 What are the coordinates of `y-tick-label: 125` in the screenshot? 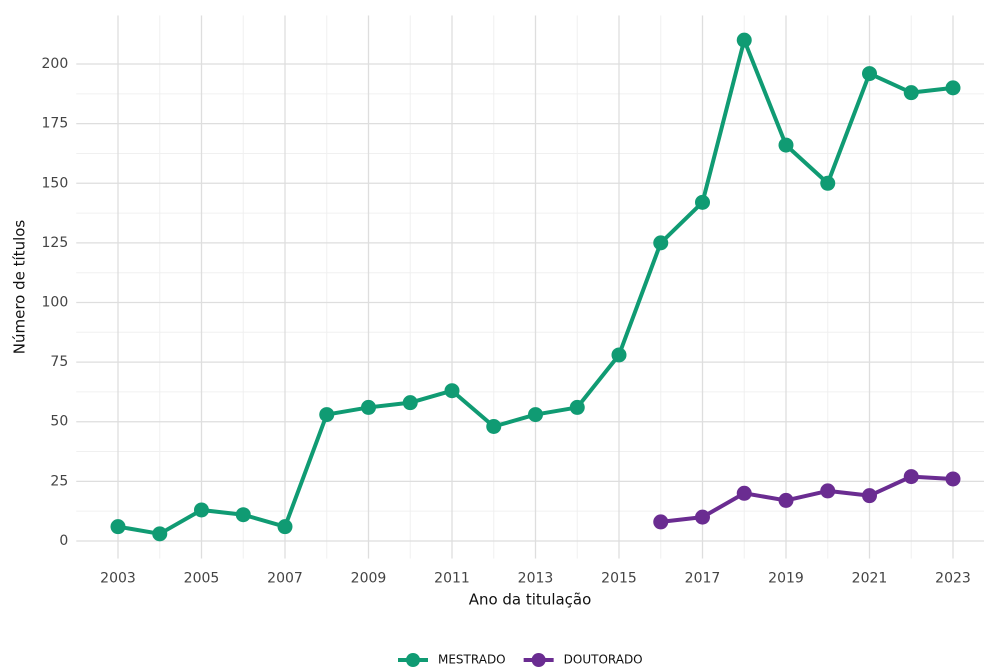 It's located at (55, 243).